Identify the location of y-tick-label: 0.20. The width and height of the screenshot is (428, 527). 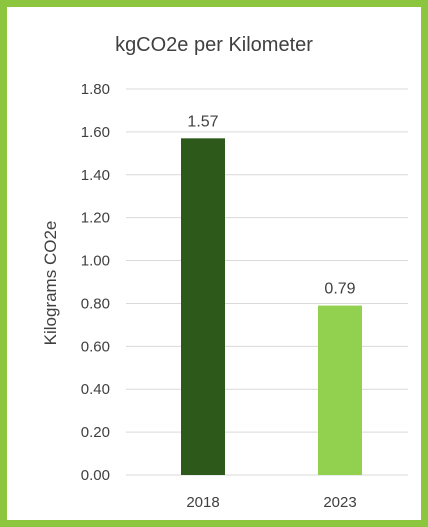
(95, 432).